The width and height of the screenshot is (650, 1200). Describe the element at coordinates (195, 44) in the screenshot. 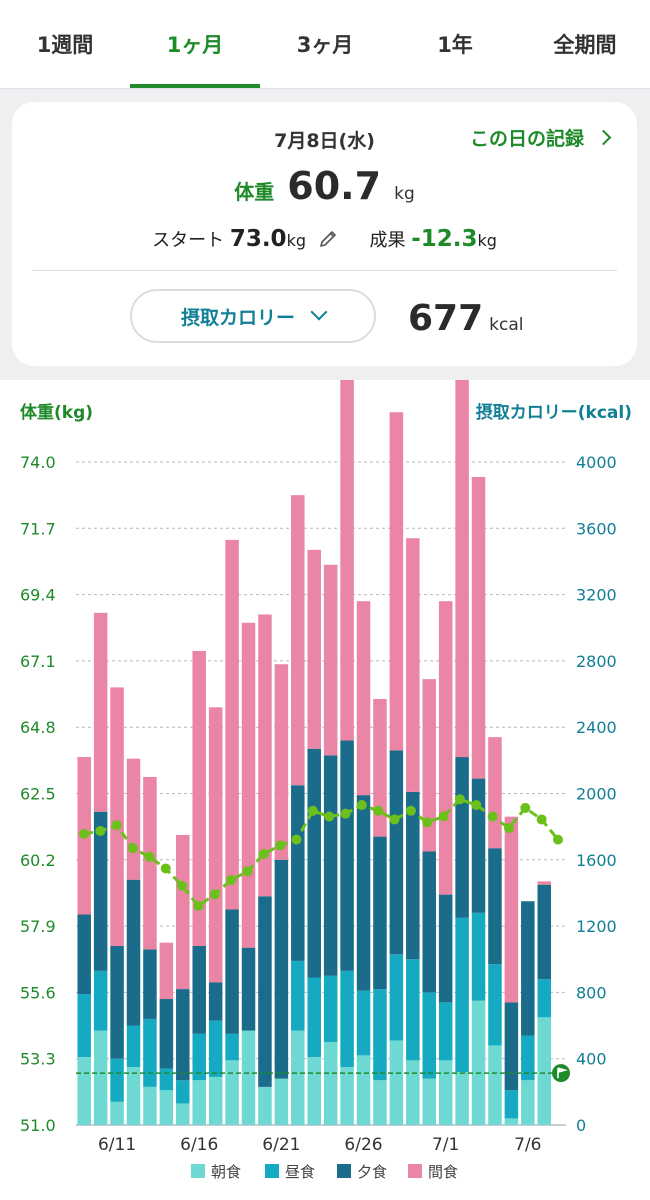

I see `tab-1month: 1ヶ月` at that location.